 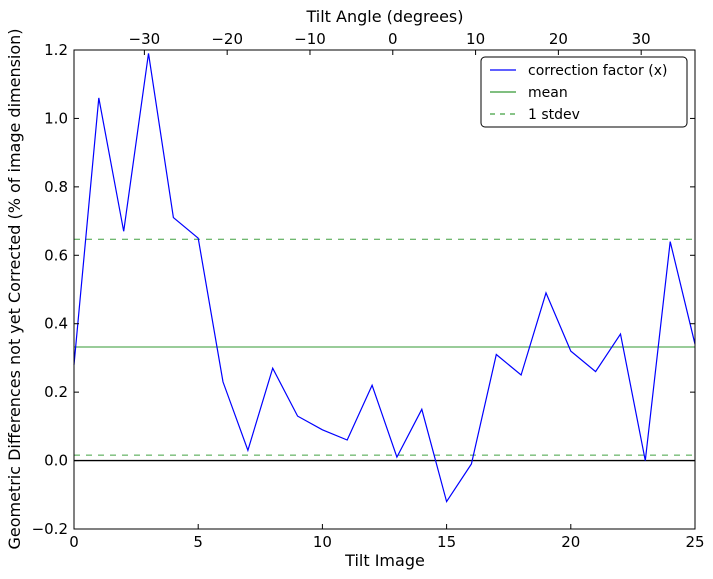 I want to click on legend-entry-mean: mean, so click(x=548, y=93).